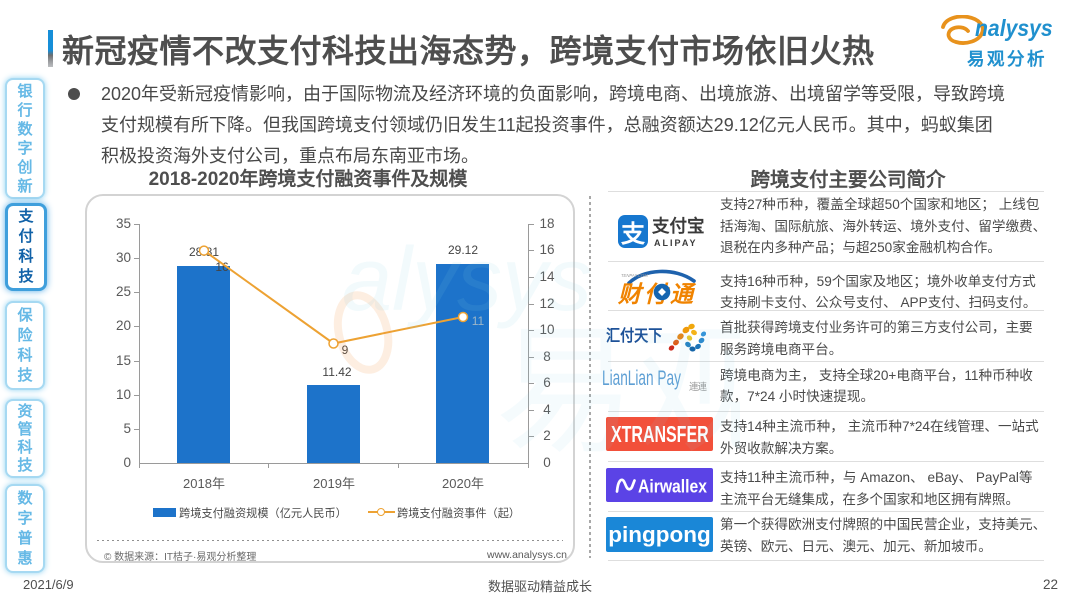  I want to click on svg-text: Airwallex, so click(672, 486).